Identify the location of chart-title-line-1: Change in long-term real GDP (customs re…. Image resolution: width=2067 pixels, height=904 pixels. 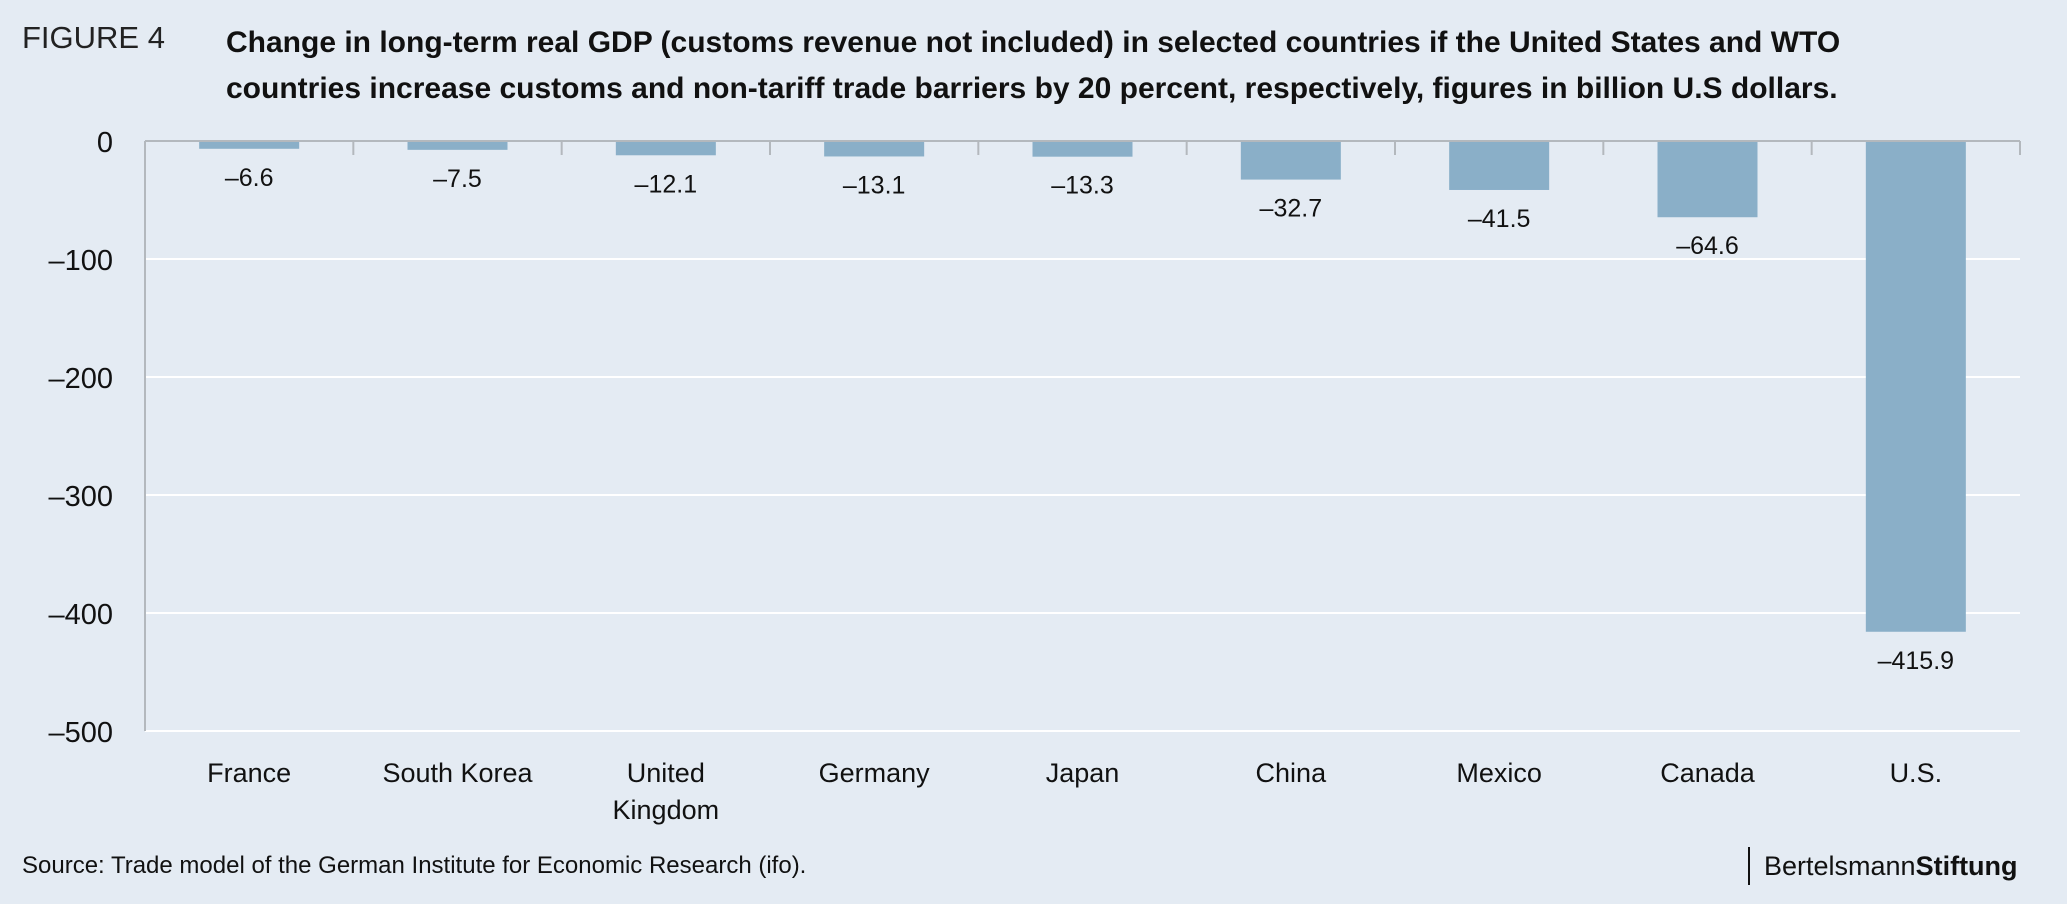
(1033, 42).